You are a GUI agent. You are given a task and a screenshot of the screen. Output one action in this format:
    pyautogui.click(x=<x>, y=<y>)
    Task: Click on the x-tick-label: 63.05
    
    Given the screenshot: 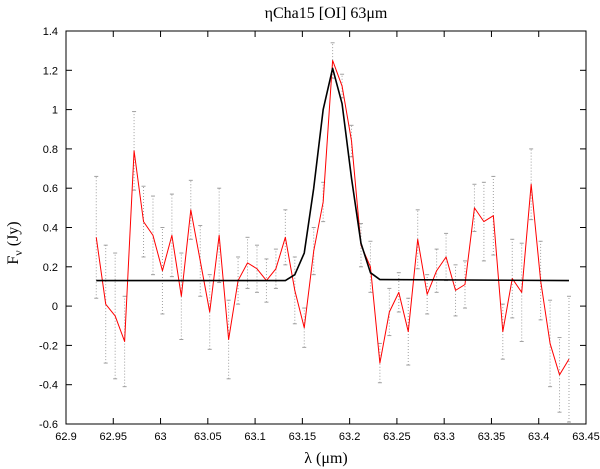 What is the action you would take?
    pyautogui.click(x=208, y=437)
    